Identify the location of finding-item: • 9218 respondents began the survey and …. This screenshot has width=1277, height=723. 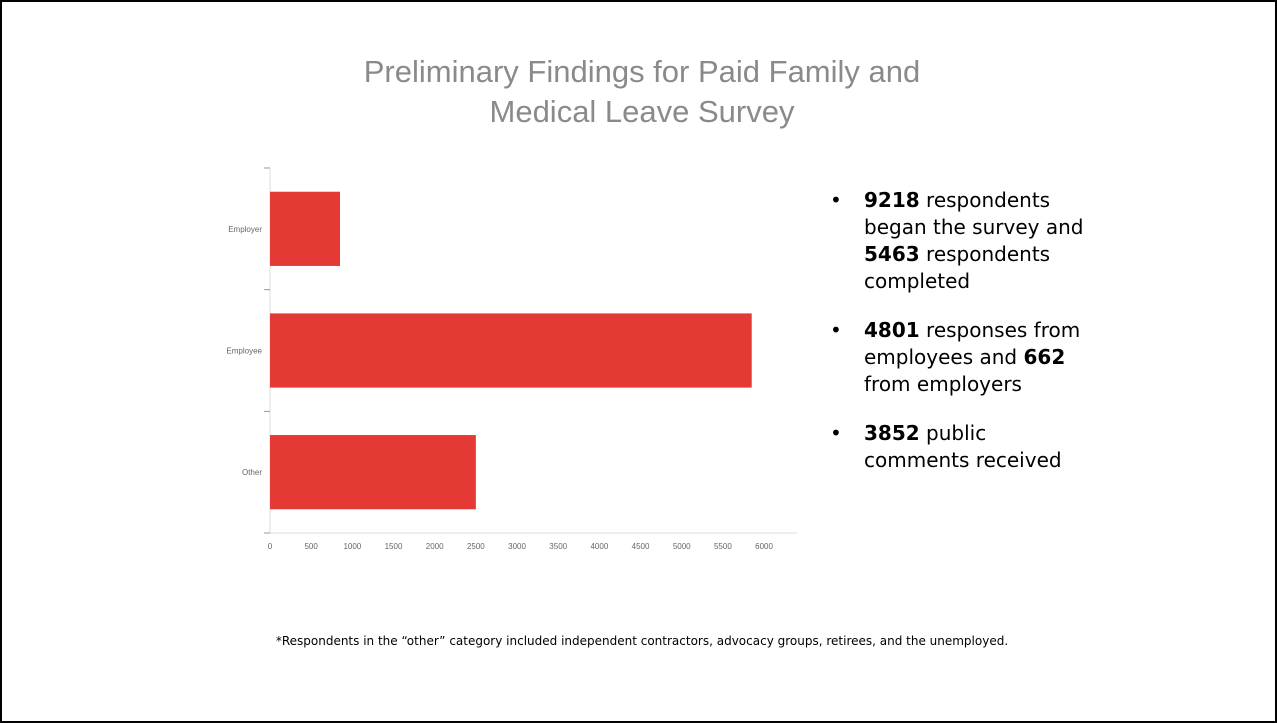
(960, 241).